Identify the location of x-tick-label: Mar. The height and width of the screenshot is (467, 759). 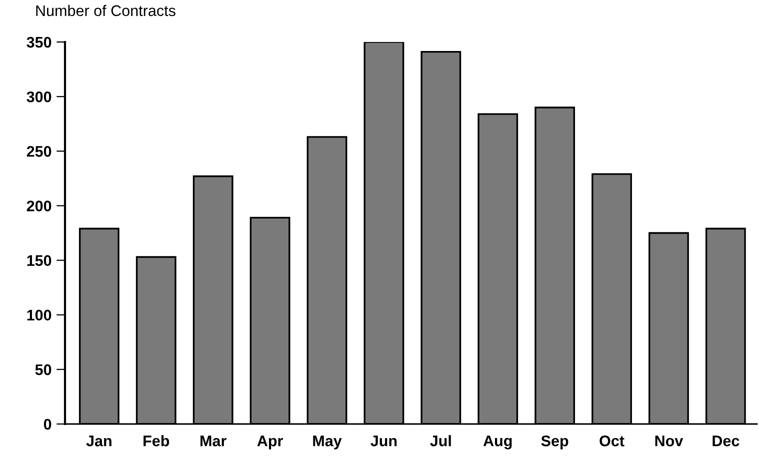
(213, 441).